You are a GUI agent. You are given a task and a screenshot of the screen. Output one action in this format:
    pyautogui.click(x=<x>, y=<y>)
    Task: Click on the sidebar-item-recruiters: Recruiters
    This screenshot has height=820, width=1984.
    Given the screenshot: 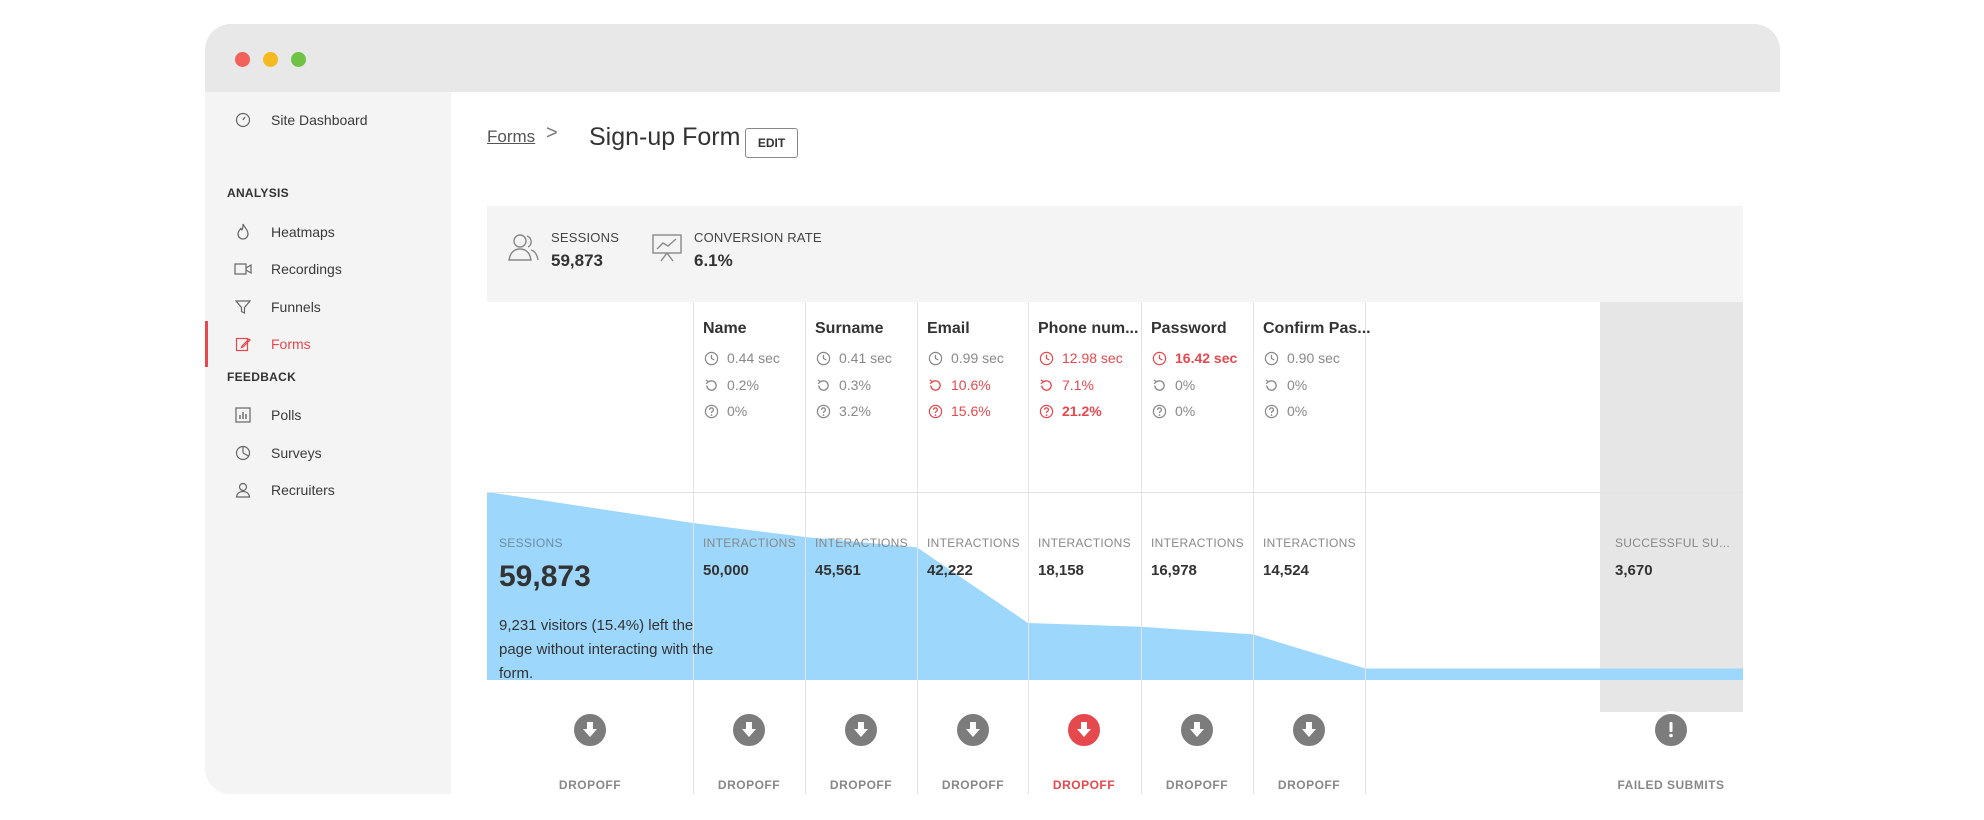 What is the action you would take?
    pyautogui.click(x=328, y=490)
    